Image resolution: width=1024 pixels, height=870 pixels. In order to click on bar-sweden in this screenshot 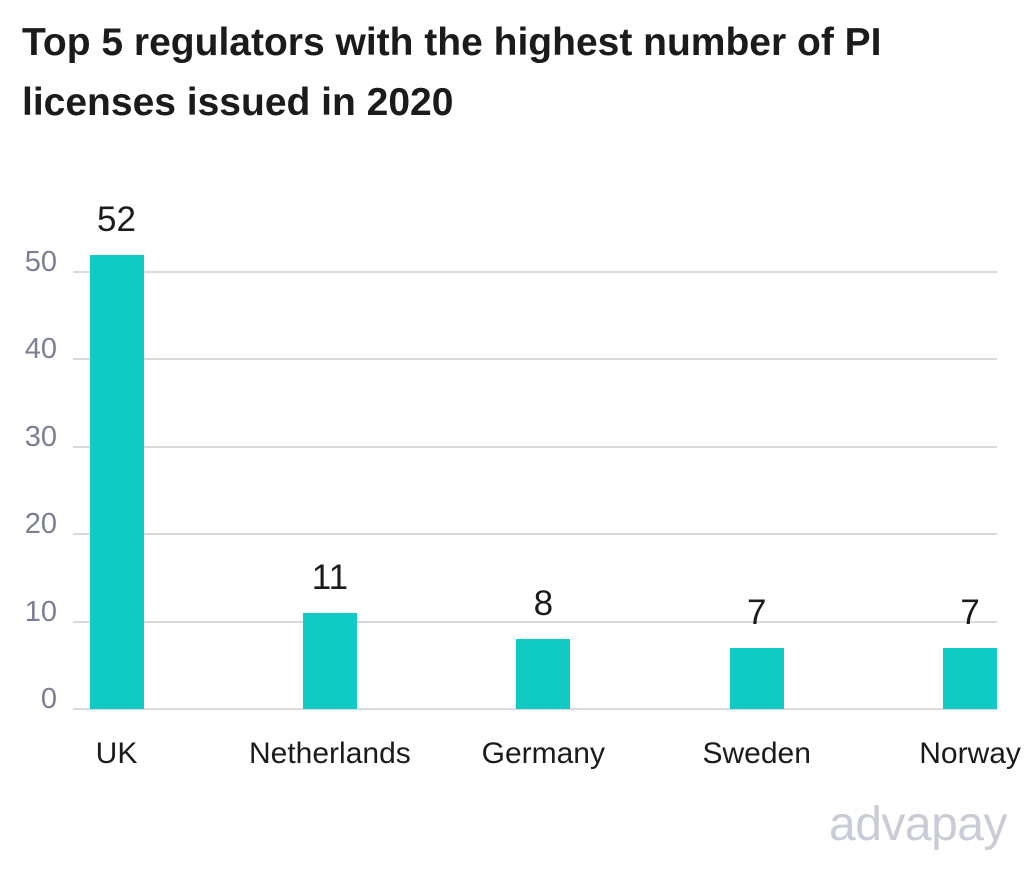, I will do `click(756, 678)`.